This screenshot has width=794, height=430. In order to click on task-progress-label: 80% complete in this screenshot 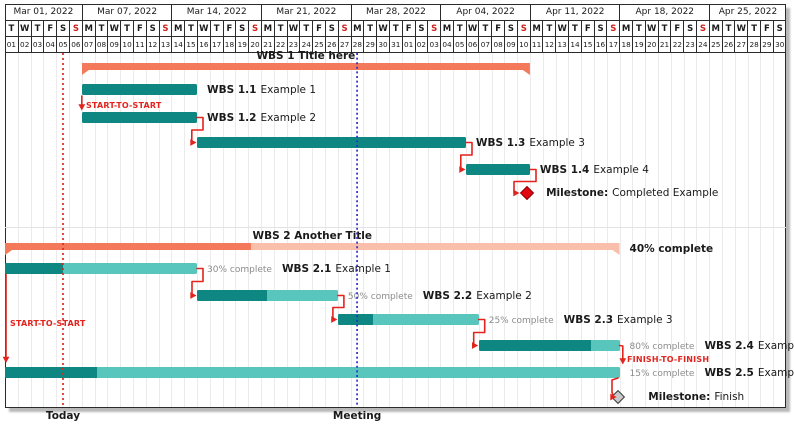, I will do `click(662, 346)`.